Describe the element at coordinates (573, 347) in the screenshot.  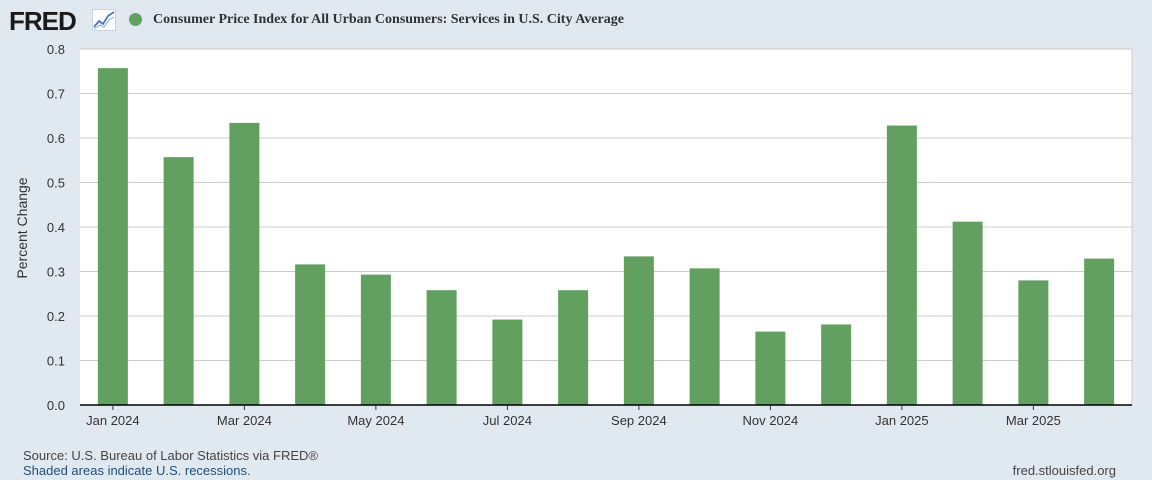
I see `bar-aug-2024` at that location.